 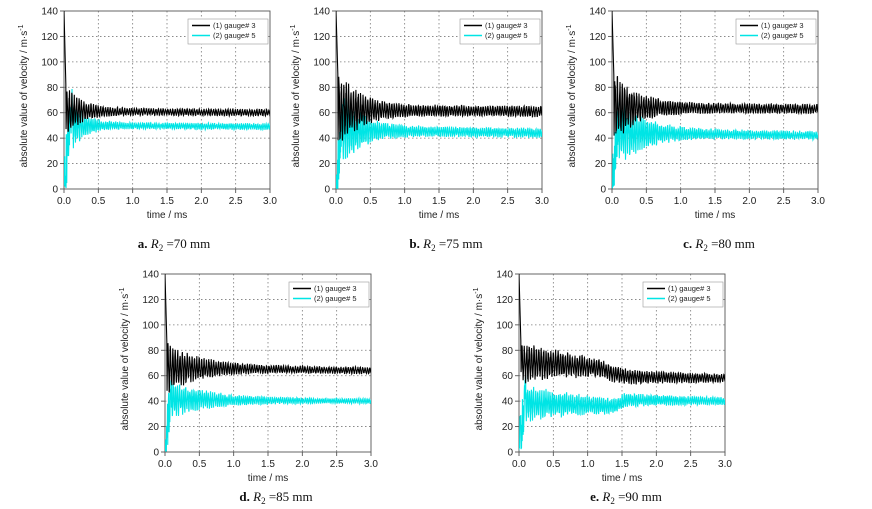 I want to click on caption-letter: e., so click(x=596, y=496).